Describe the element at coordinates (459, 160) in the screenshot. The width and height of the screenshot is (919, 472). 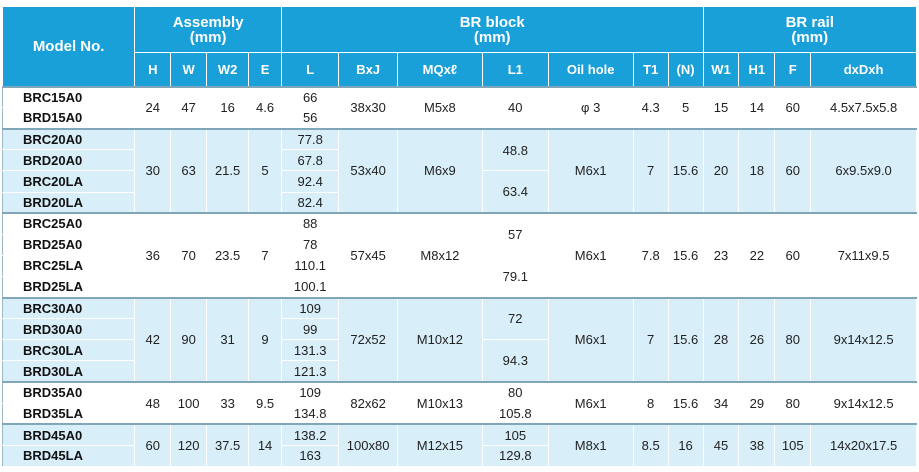
I see `table-row: BRD20A0 67.8` at that location.